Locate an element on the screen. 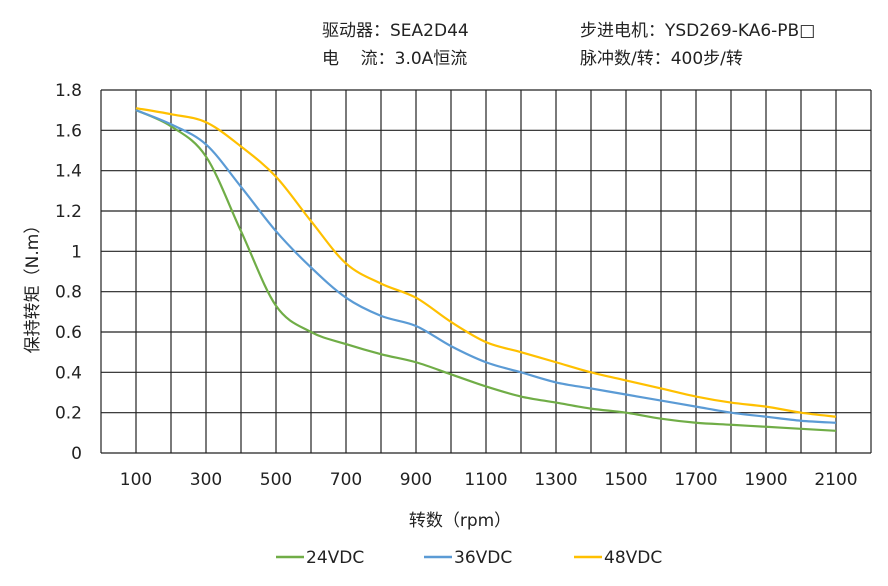 This screenshot has width=888, height=586. current-value: 3.0A恒流 is located at coordinates (431, 59).